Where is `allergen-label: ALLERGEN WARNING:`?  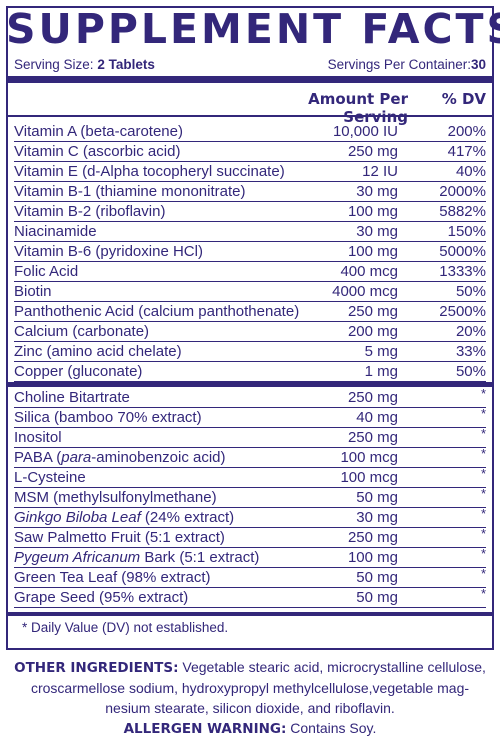
allergen-label: ALLERGEN WARNING: is located at coordinates (205, 729).